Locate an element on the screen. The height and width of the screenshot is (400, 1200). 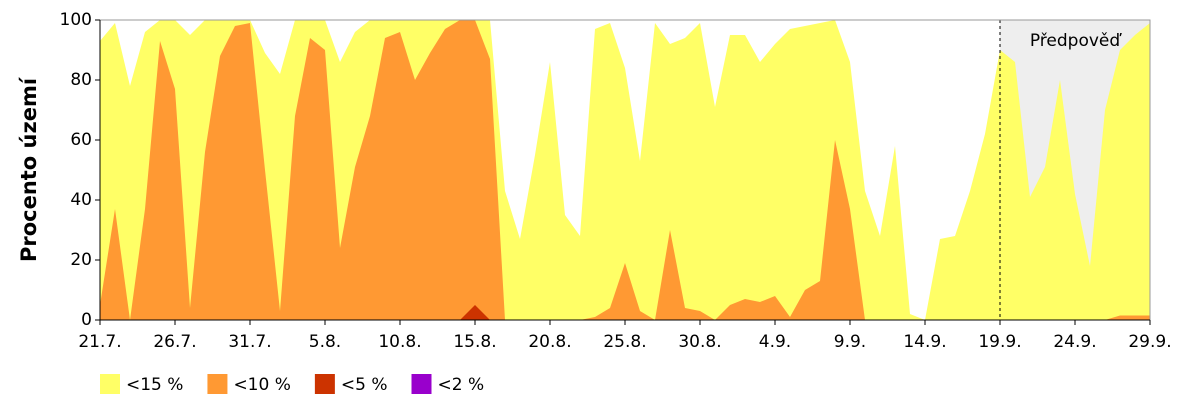
forecast-label: Předpověď is located at coordinates (1076, 41).